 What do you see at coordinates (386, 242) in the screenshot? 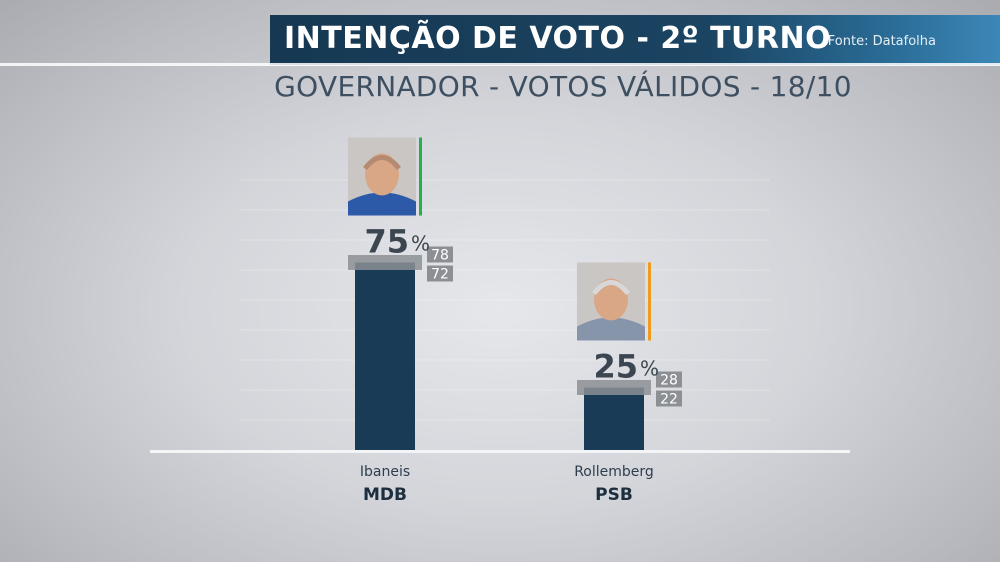
I see `percent-label: 75` at bounding box center [386, 242].